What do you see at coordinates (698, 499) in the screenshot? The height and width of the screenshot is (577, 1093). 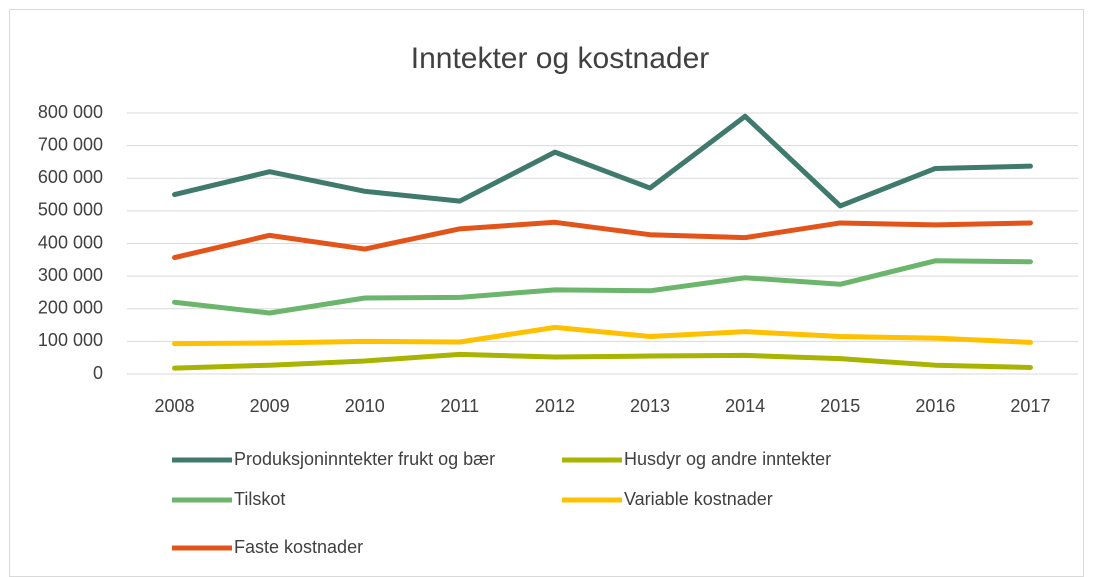 I see `legend-label: Variable kostnader` at bounding box center [698, 499].